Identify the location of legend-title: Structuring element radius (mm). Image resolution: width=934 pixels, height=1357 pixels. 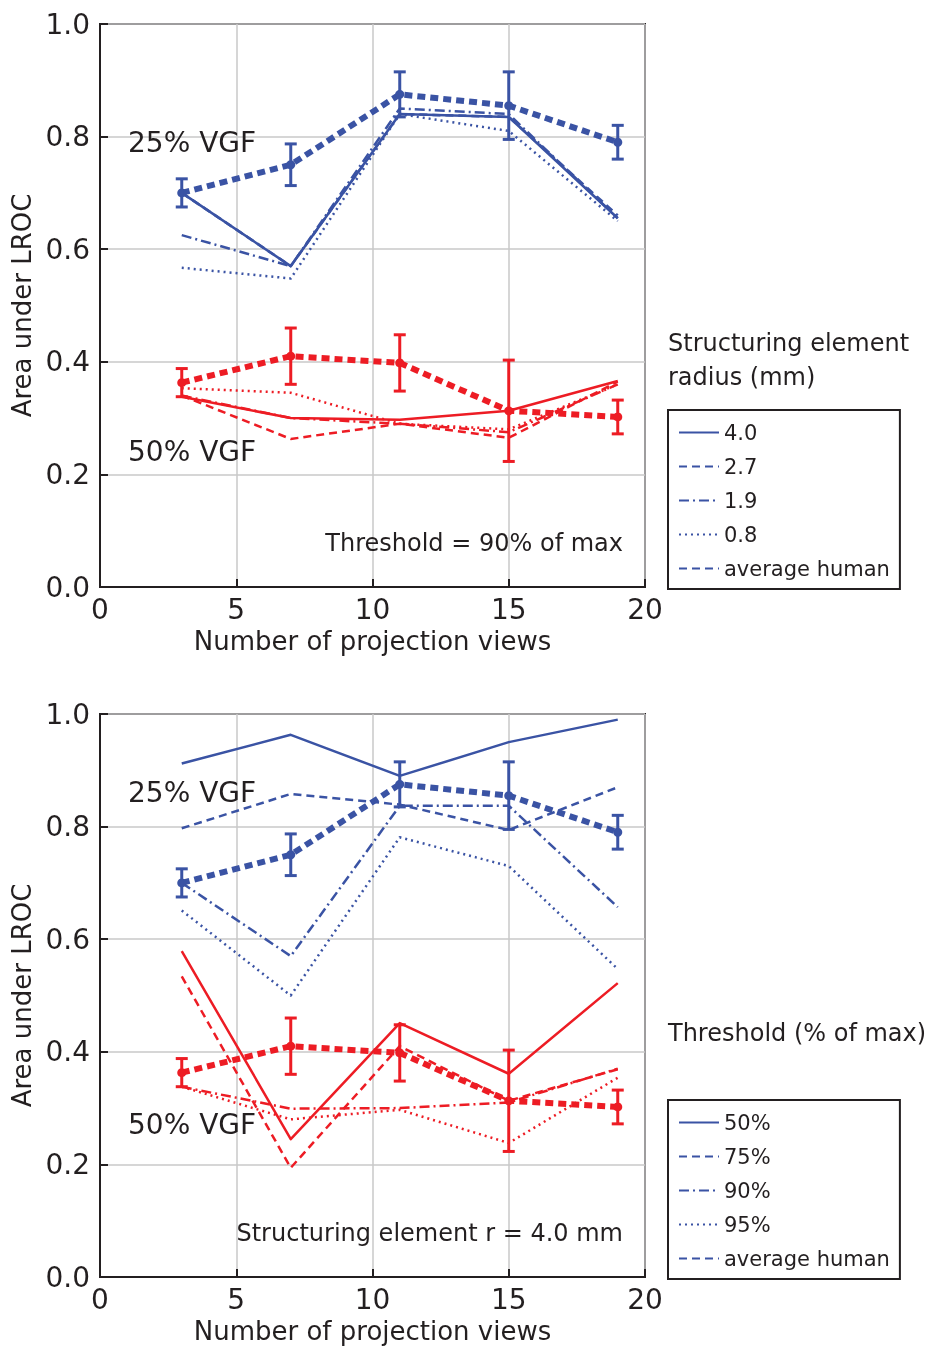
(792, 360).